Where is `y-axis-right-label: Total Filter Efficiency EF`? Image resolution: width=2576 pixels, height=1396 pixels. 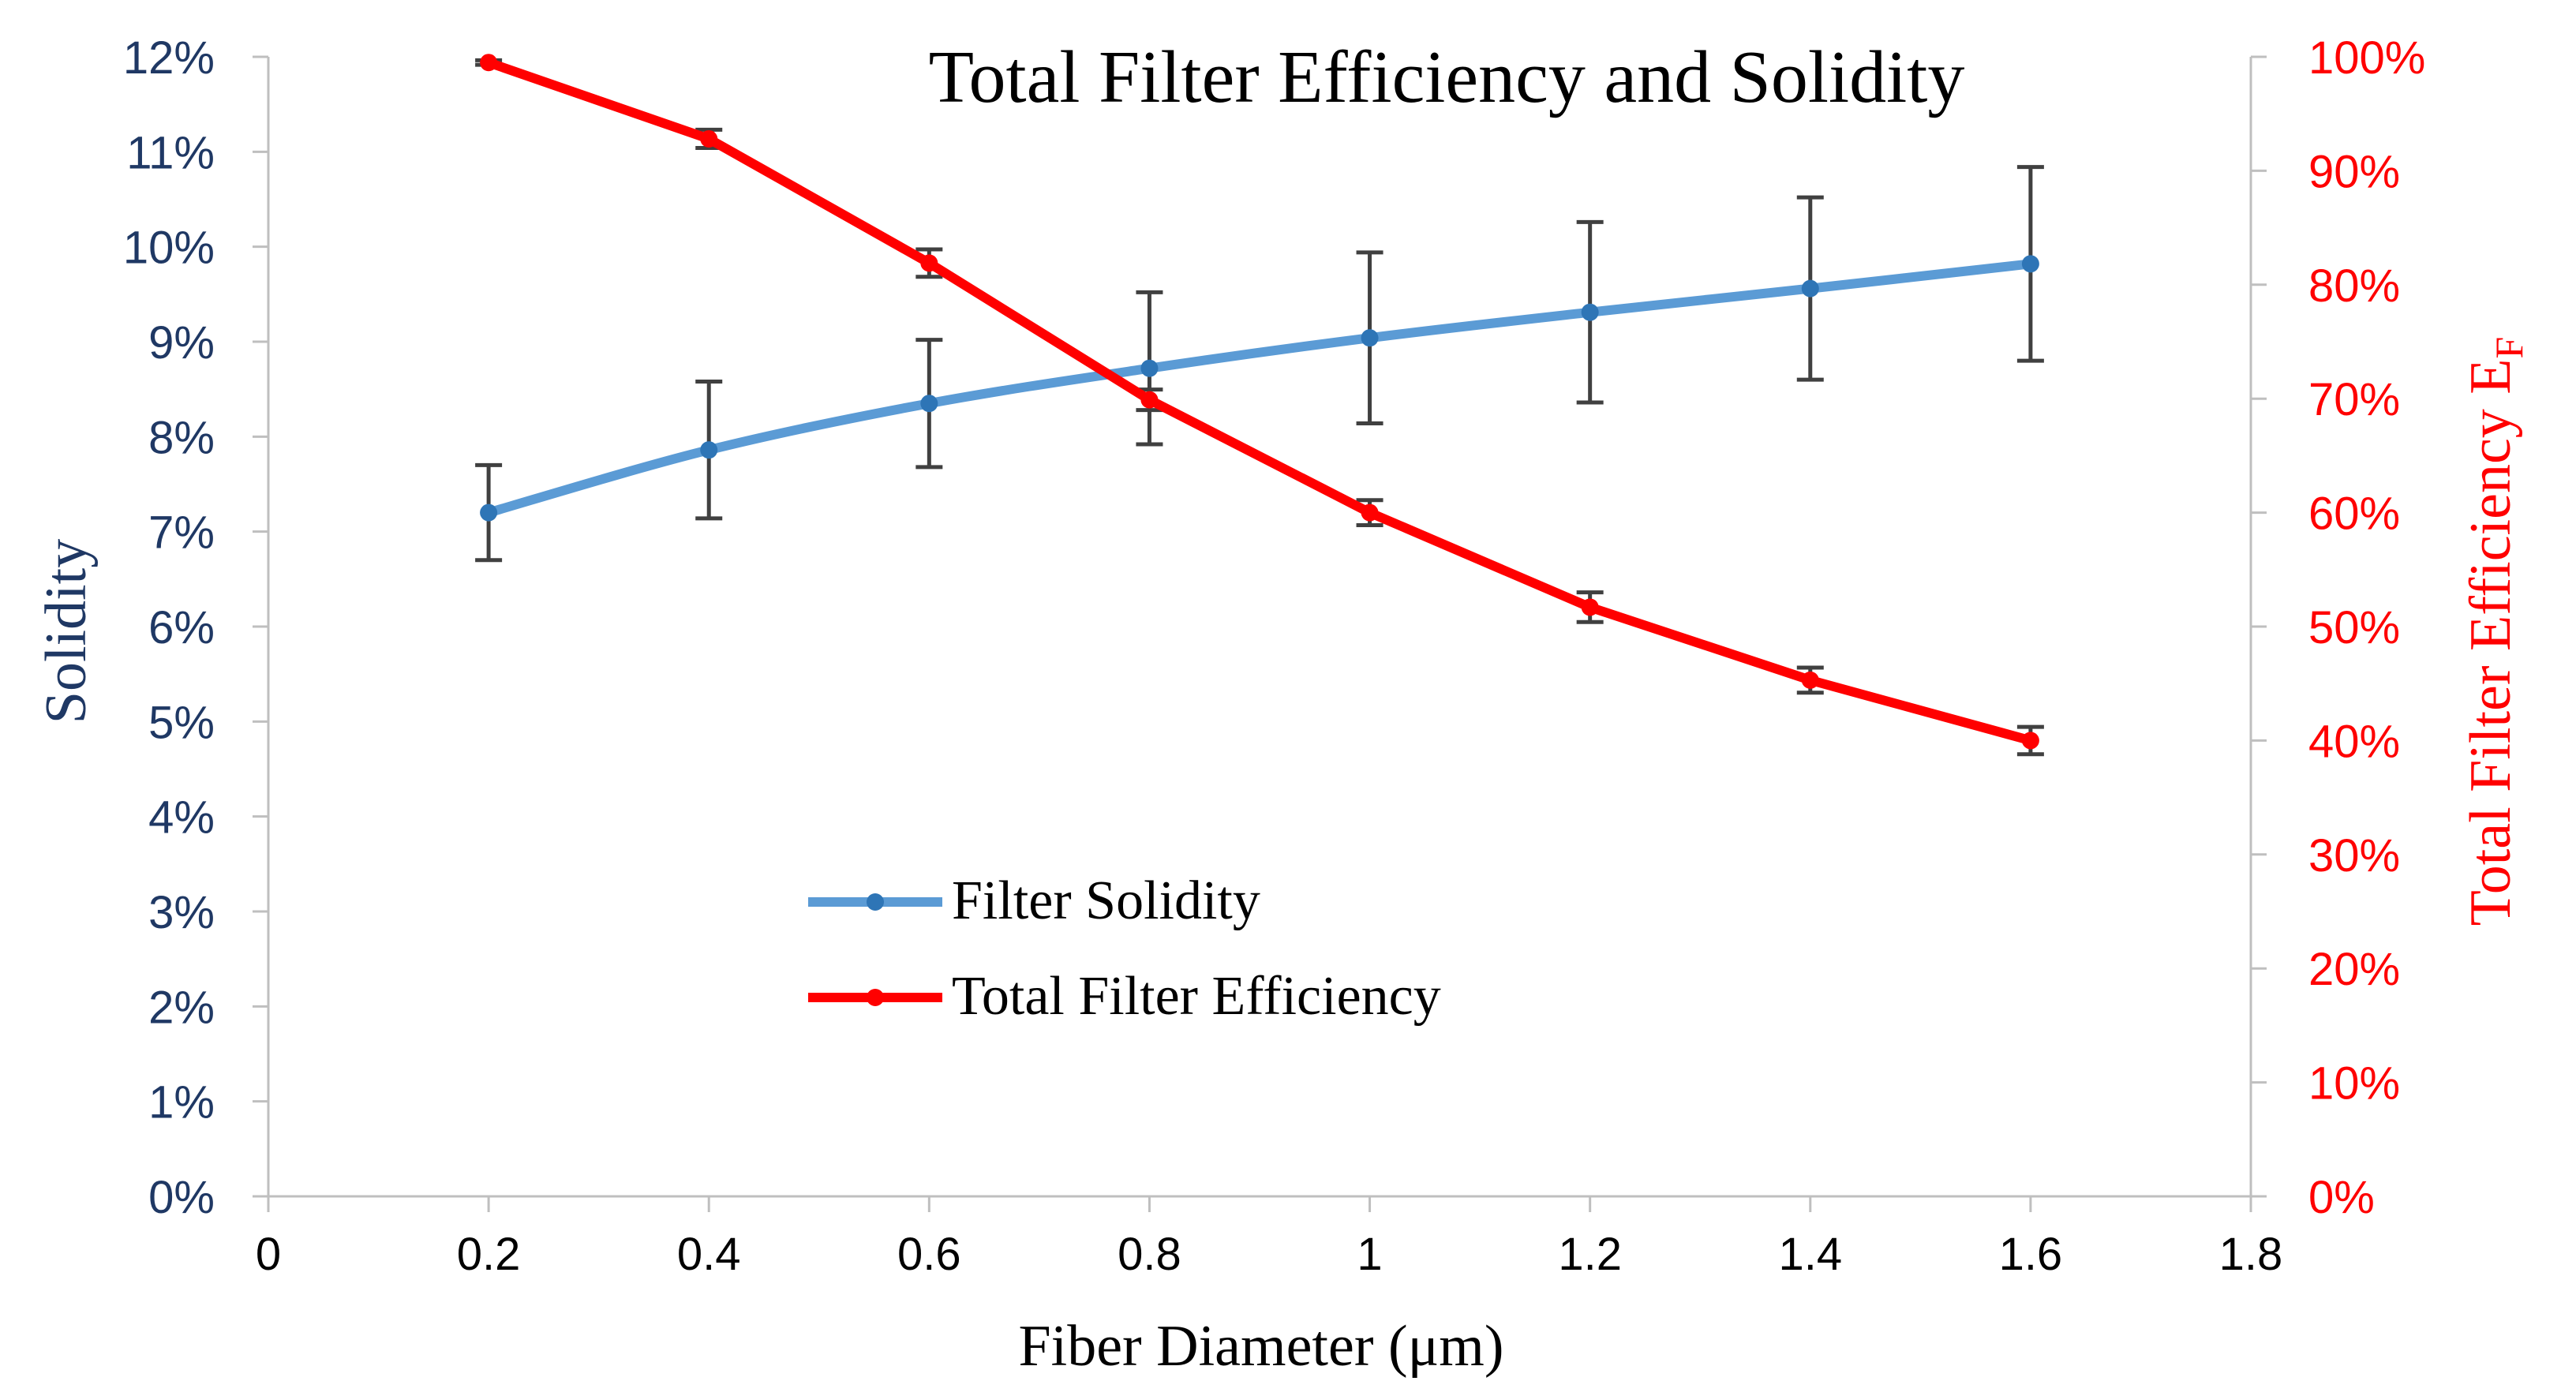 y-axis-right-label: Total Filter Efficiency EF is located at coordinates (2494, 631).